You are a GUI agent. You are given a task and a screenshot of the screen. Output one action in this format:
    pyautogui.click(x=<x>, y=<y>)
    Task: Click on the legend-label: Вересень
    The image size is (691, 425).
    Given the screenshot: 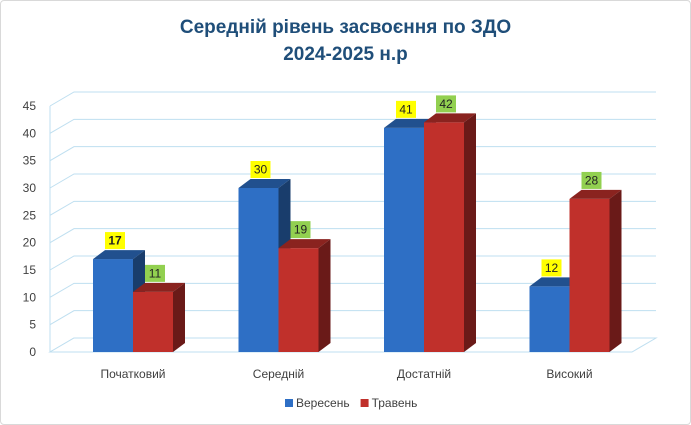 What is the action you would take?
    pyautogui.click(x=323, y=403)
    